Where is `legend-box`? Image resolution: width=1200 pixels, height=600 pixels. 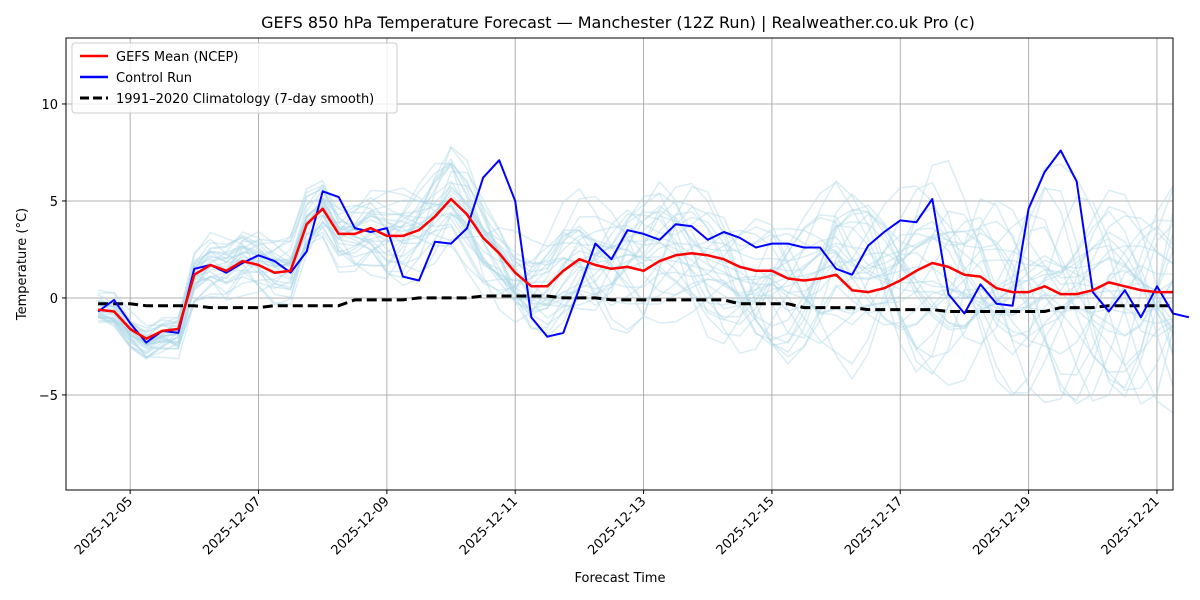 legend-box is located at coordinates (234, 78).